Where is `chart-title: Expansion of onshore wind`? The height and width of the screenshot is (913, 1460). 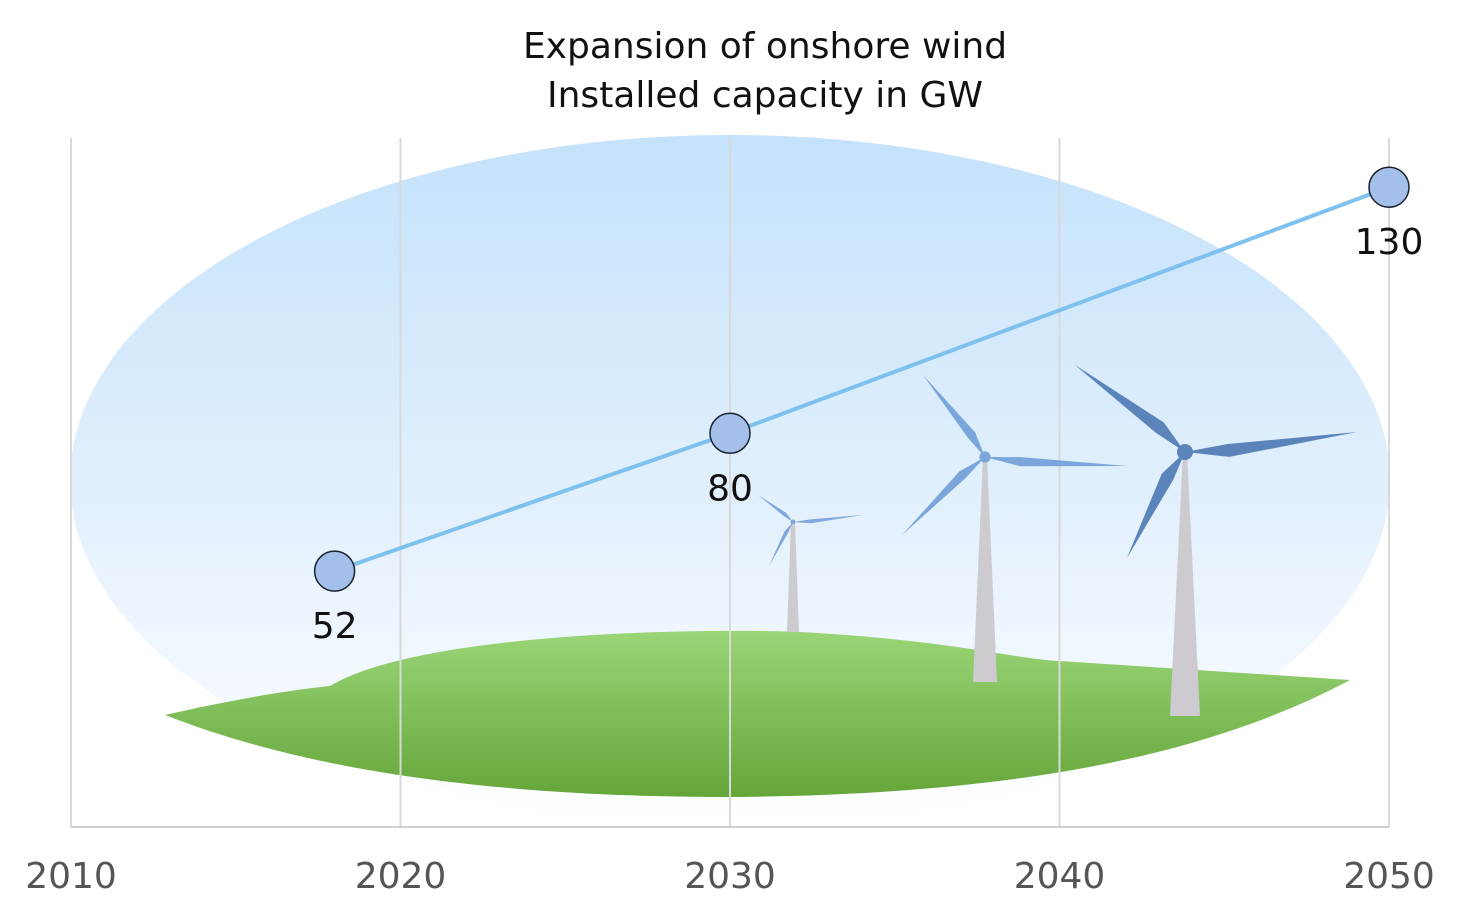
chart-title: Expansion of onshore wind is located at coordinates (765, 46).